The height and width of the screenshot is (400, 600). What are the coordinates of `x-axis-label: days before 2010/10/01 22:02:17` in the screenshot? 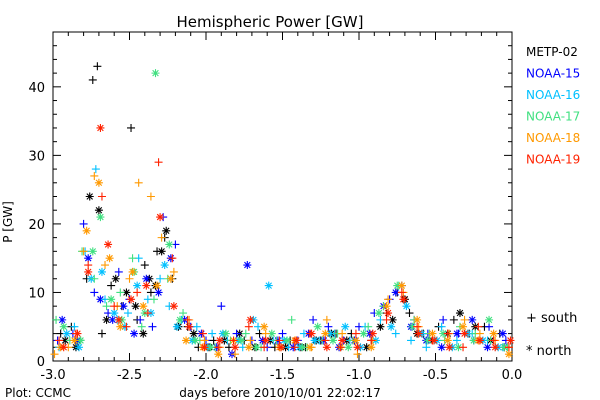 It's located at (279, 393).